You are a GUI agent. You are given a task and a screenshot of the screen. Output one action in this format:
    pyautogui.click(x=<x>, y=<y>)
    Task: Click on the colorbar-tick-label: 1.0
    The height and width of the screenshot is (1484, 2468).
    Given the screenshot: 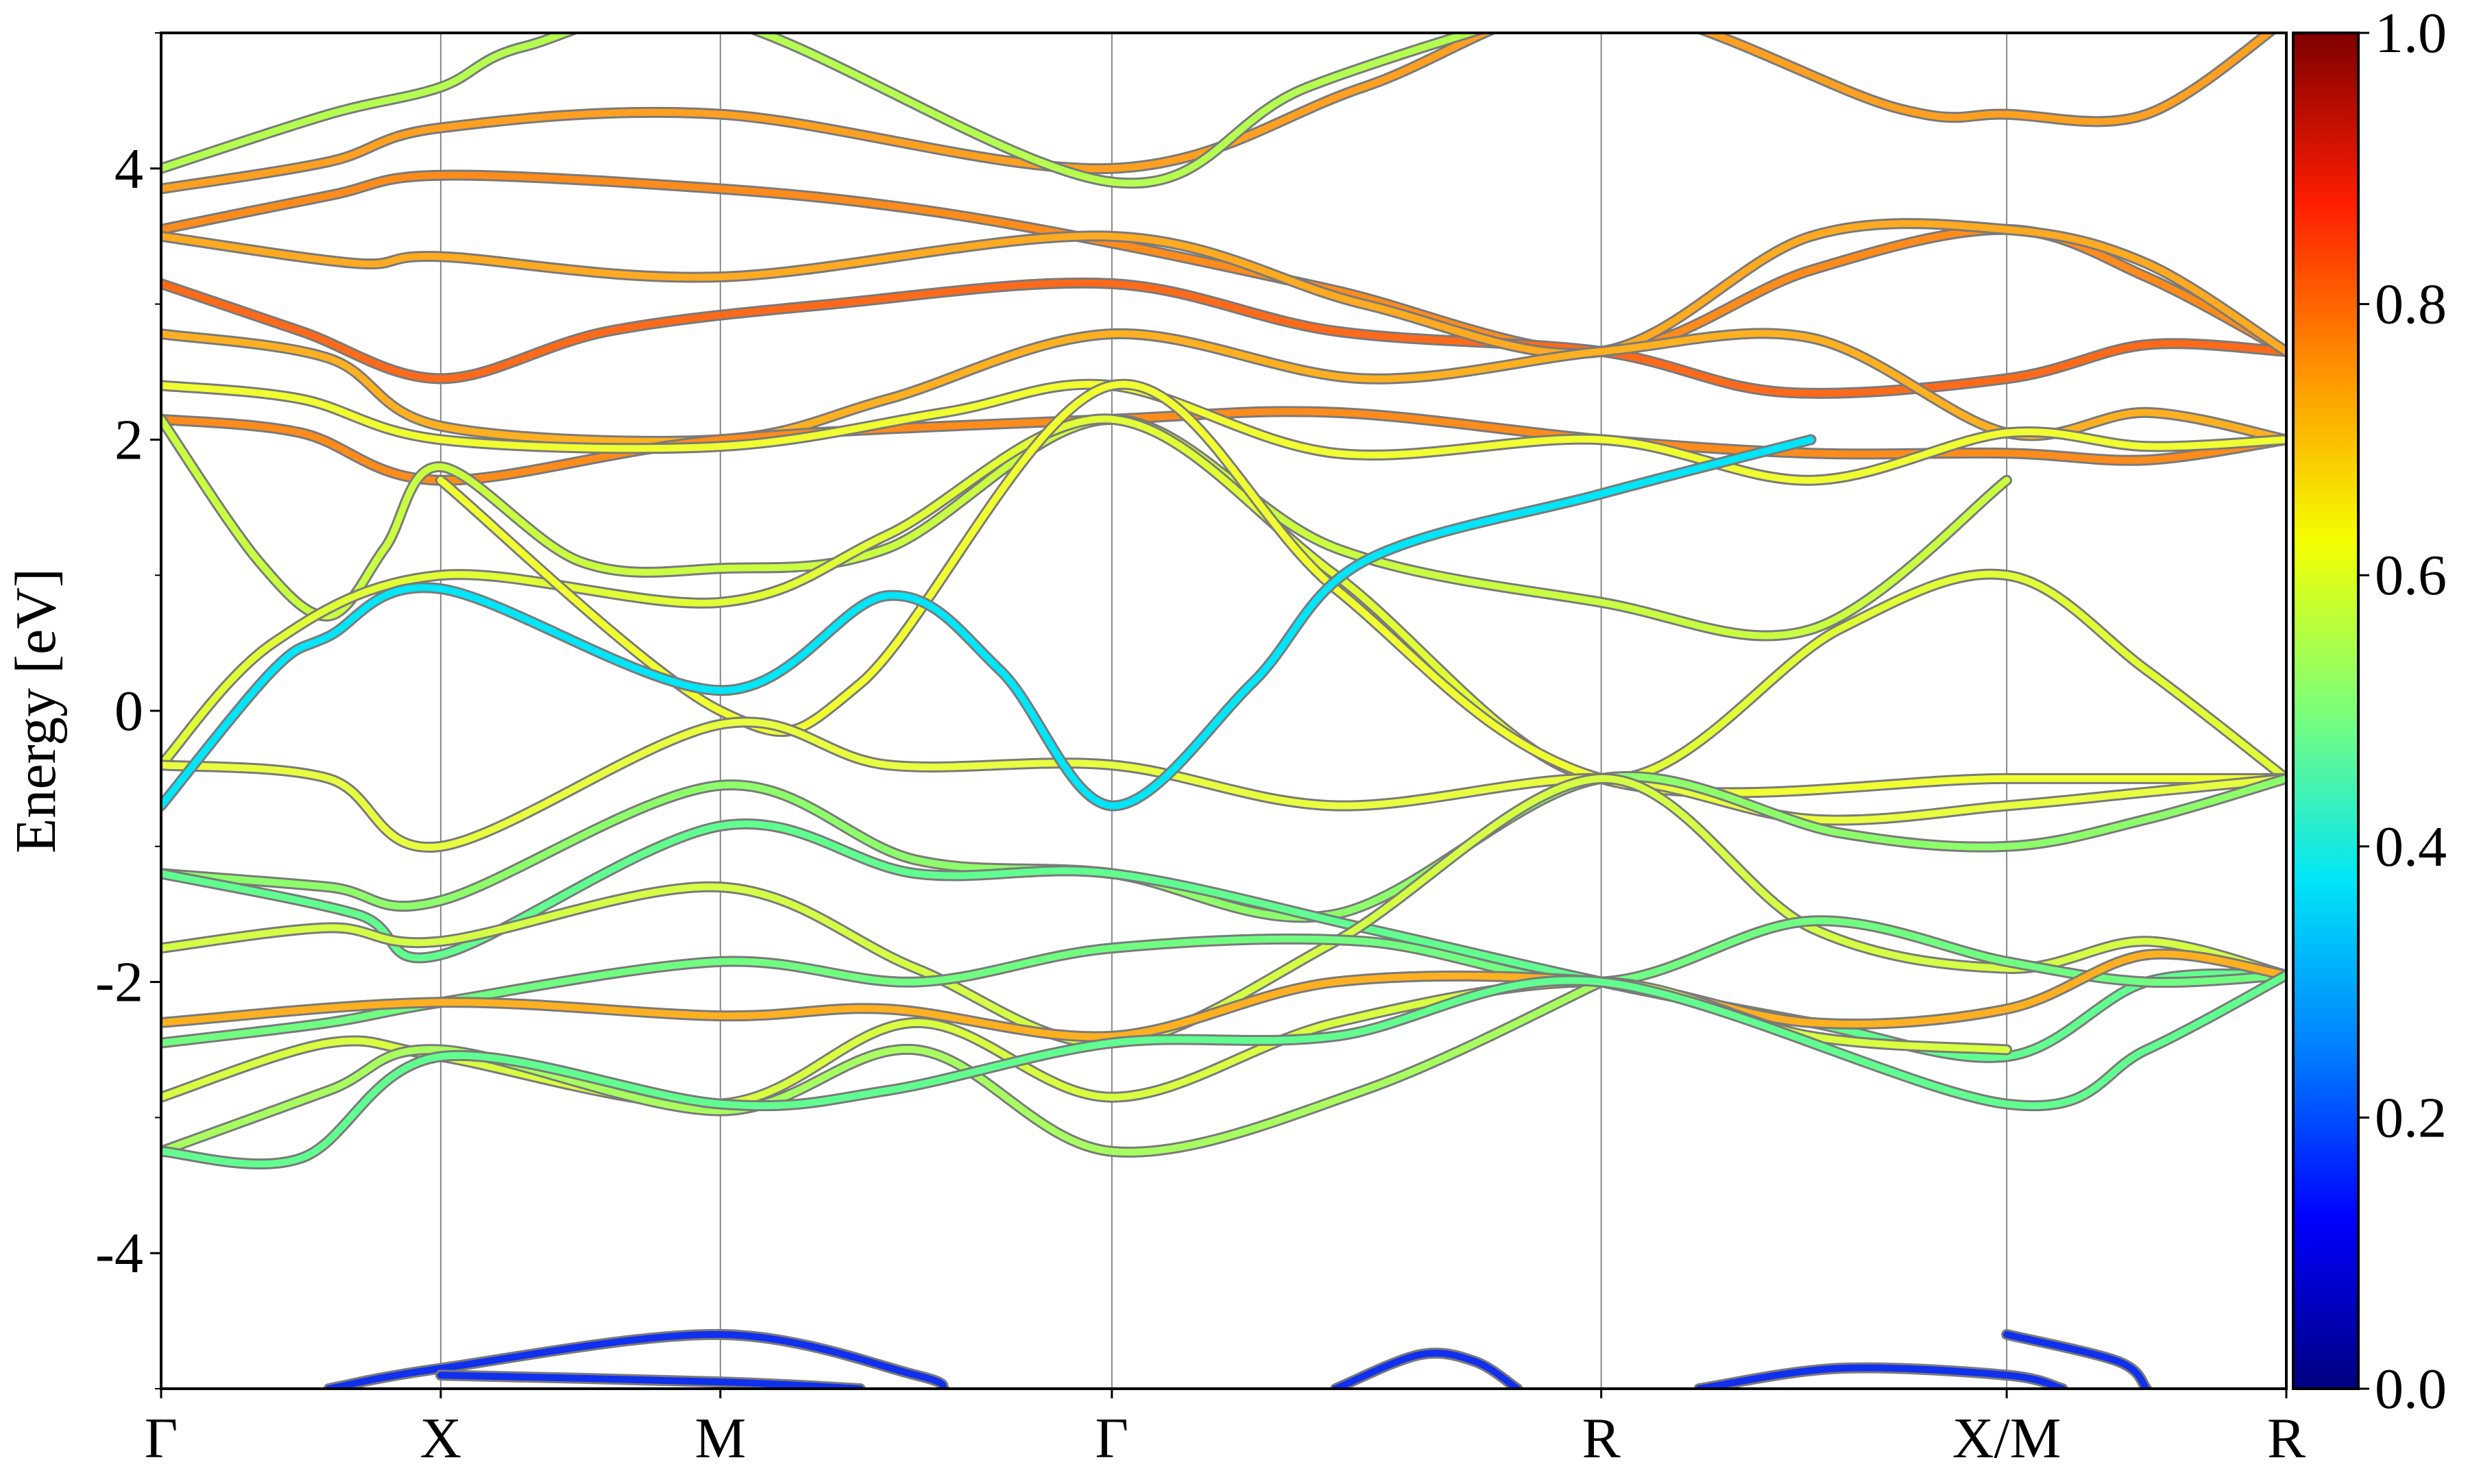 What is the action you would take?
    pyautogui.click(x=2411, y=33)
    